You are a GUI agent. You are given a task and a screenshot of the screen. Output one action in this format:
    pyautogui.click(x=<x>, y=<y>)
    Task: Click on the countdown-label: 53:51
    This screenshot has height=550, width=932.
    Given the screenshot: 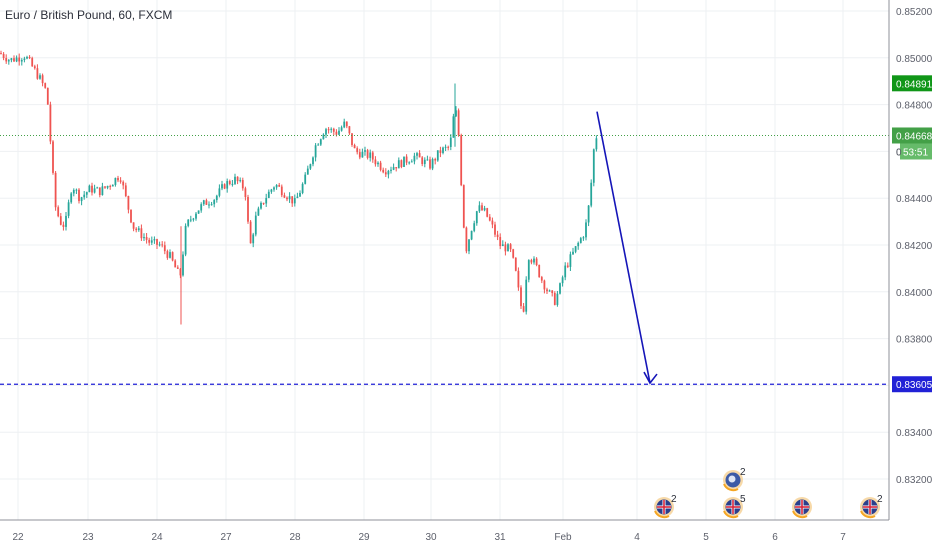 What is the action you would take?
    pyautogui.click(x=915, y=152)
    